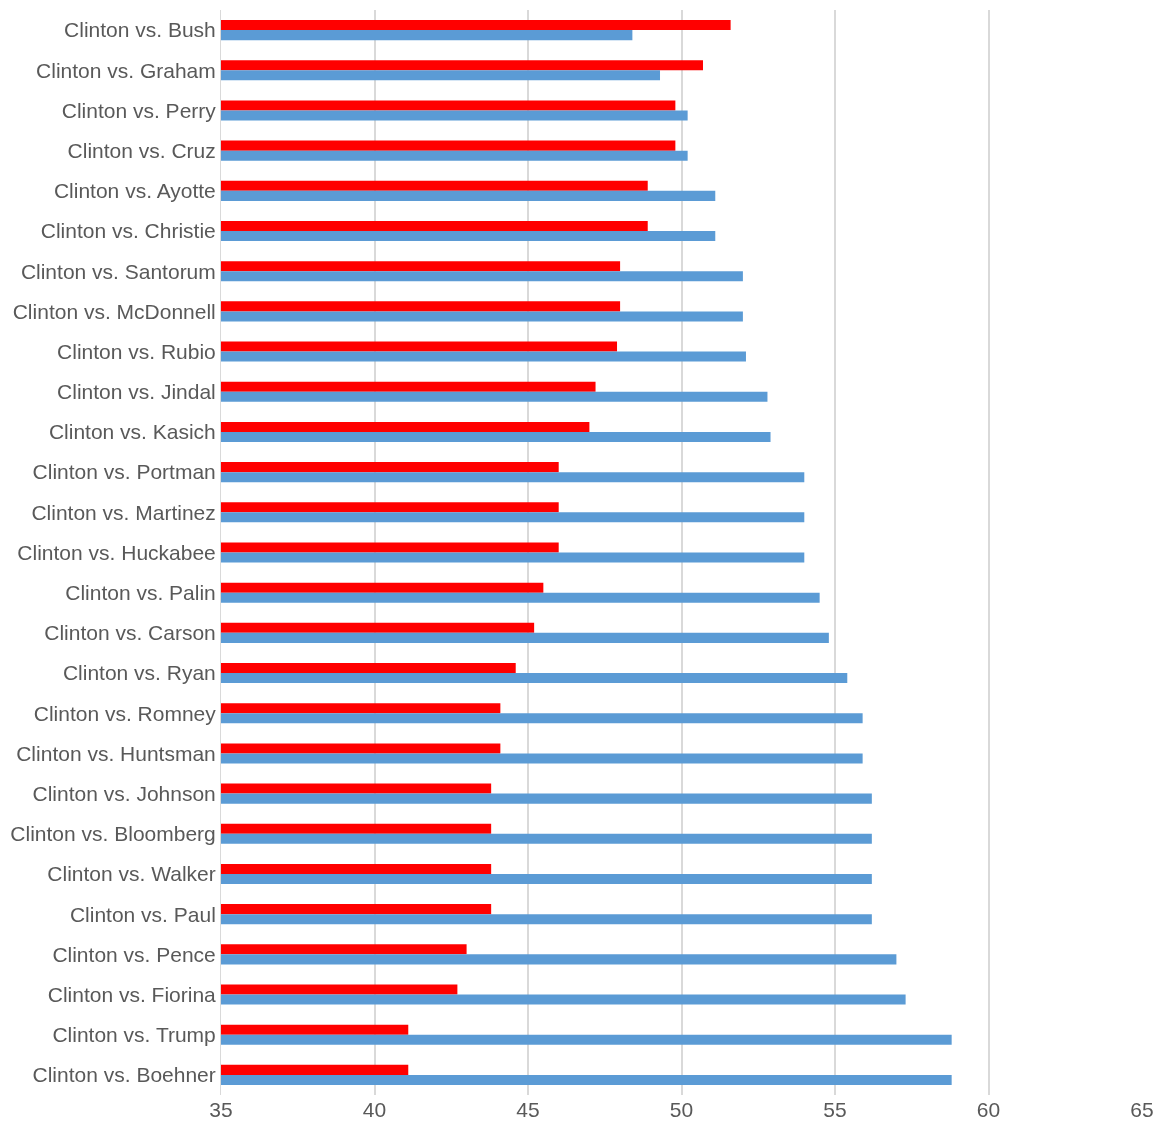  What do you see at coordinates (374, 1109) in the screenshot?
I see `x-tick-label: 40` at bounding box center [374, 1109].